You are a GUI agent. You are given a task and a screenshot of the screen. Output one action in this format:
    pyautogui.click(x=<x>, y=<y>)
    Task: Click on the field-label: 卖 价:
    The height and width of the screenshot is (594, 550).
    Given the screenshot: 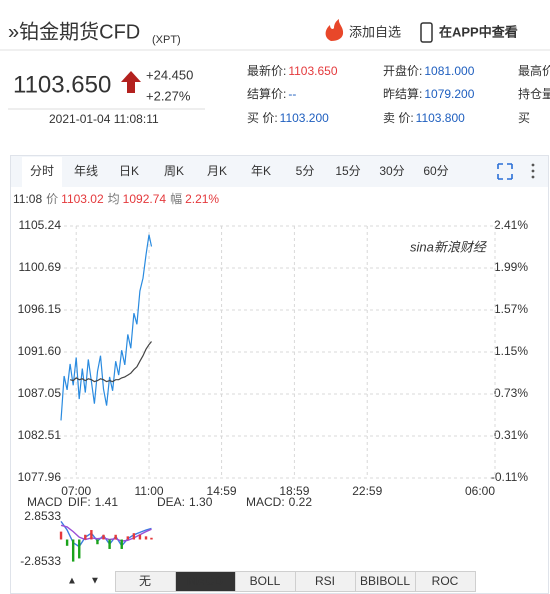 What is the action you would take?
    pyautogui.click(x=398, y=118)
    